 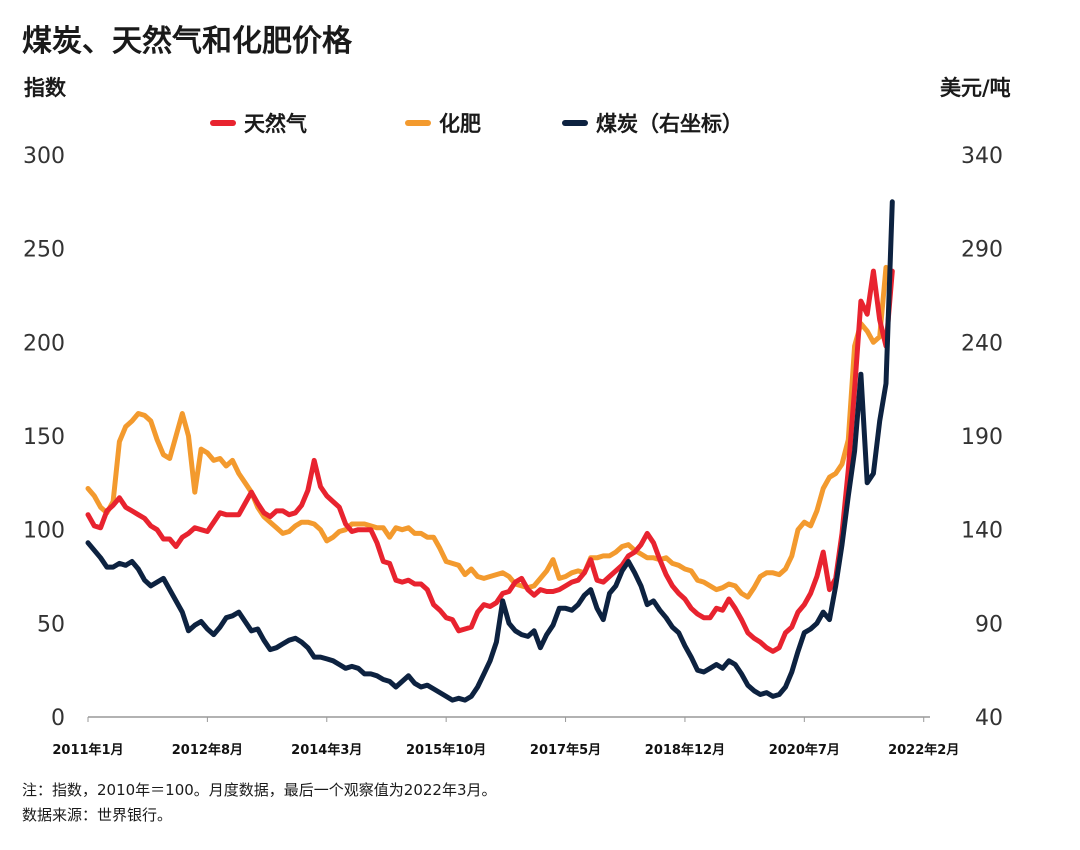 I want to click on x-tick-label: 2022年2月, so click(x=923, y=750).